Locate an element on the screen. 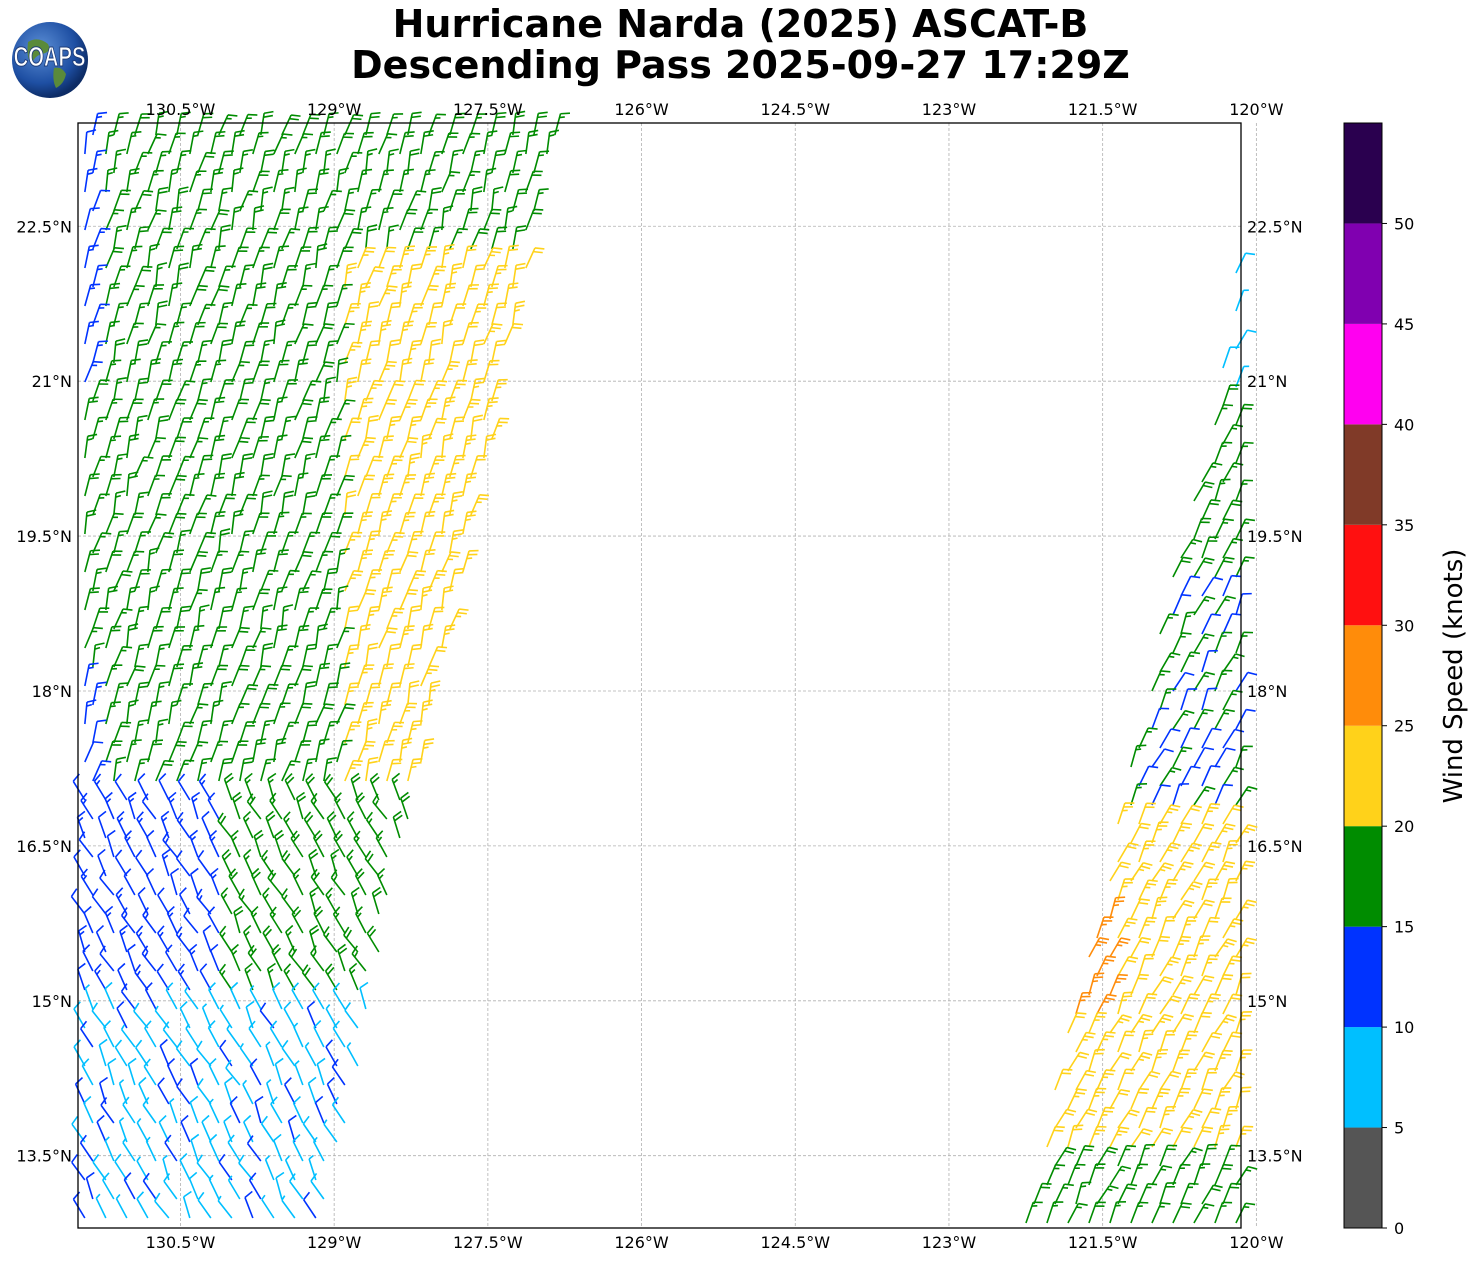 The image size is (1481, 1264). colorbar-bin is located at coordinates (1363, 776).